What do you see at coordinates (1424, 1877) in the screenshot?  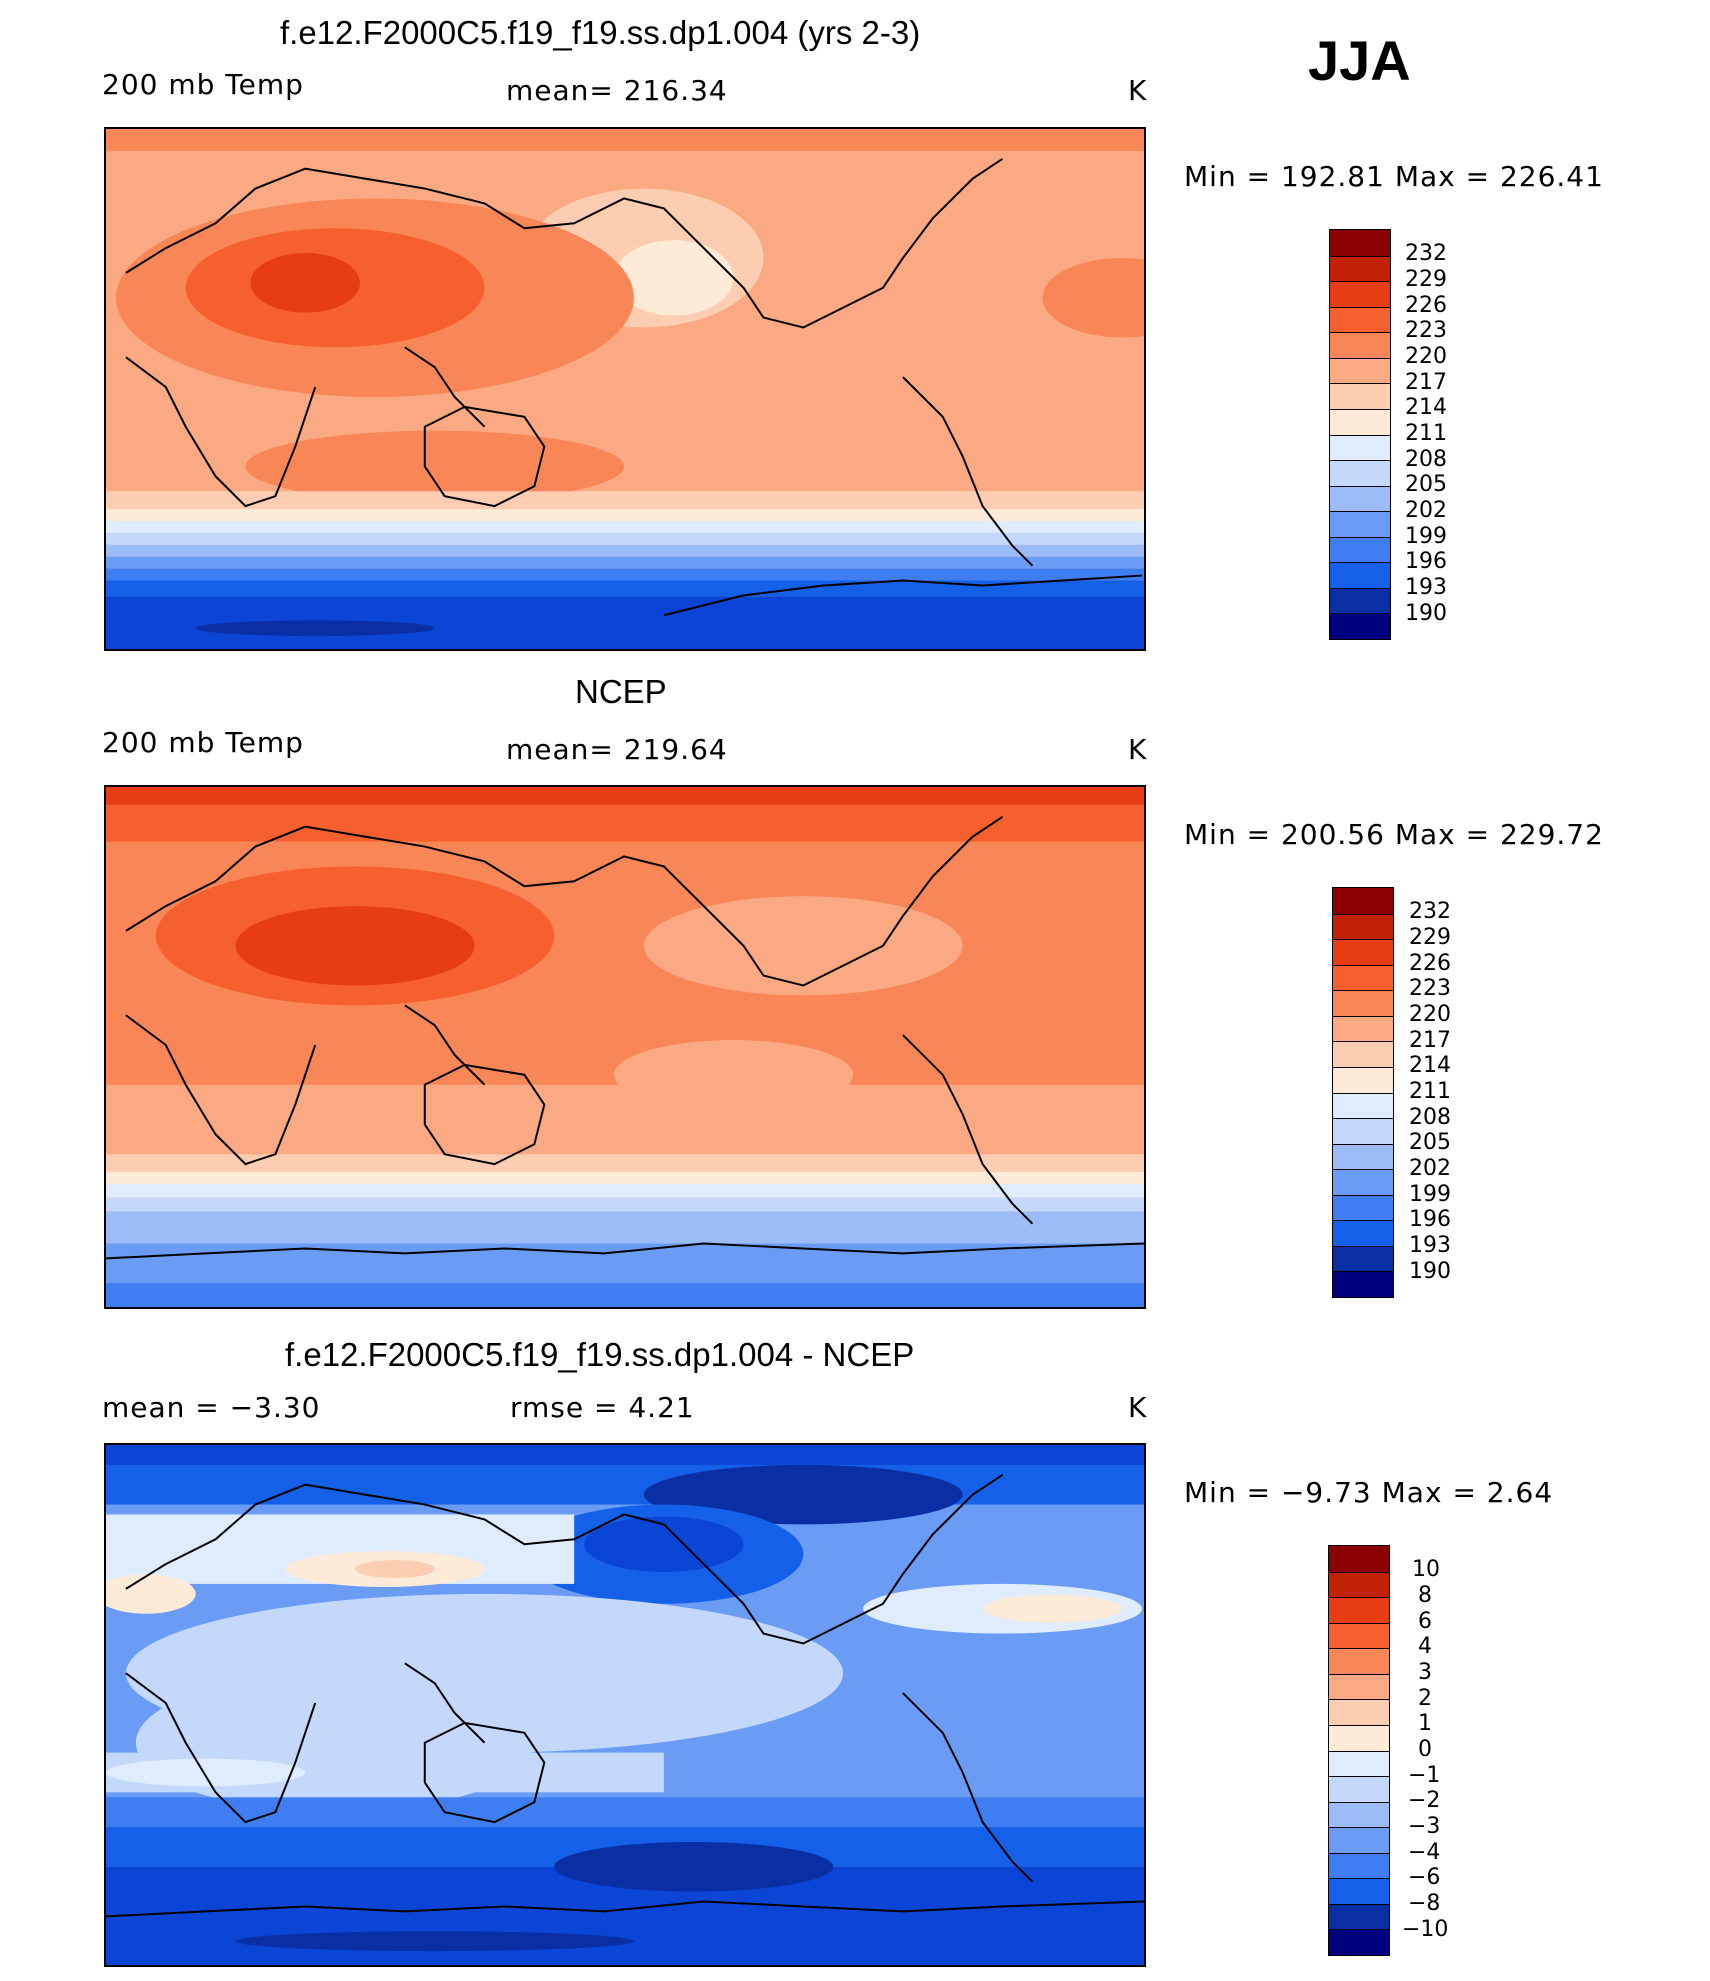 I see `panel-3-tick: −6` at bounding box center [1424, 1877].